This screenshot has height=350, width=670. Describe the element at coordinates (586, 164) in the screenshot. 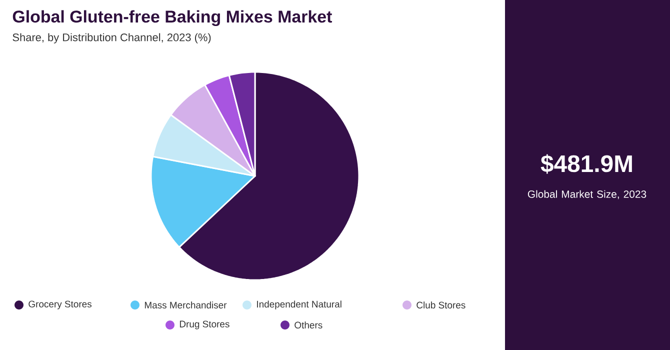

I see `text: $481.9M` at that location.